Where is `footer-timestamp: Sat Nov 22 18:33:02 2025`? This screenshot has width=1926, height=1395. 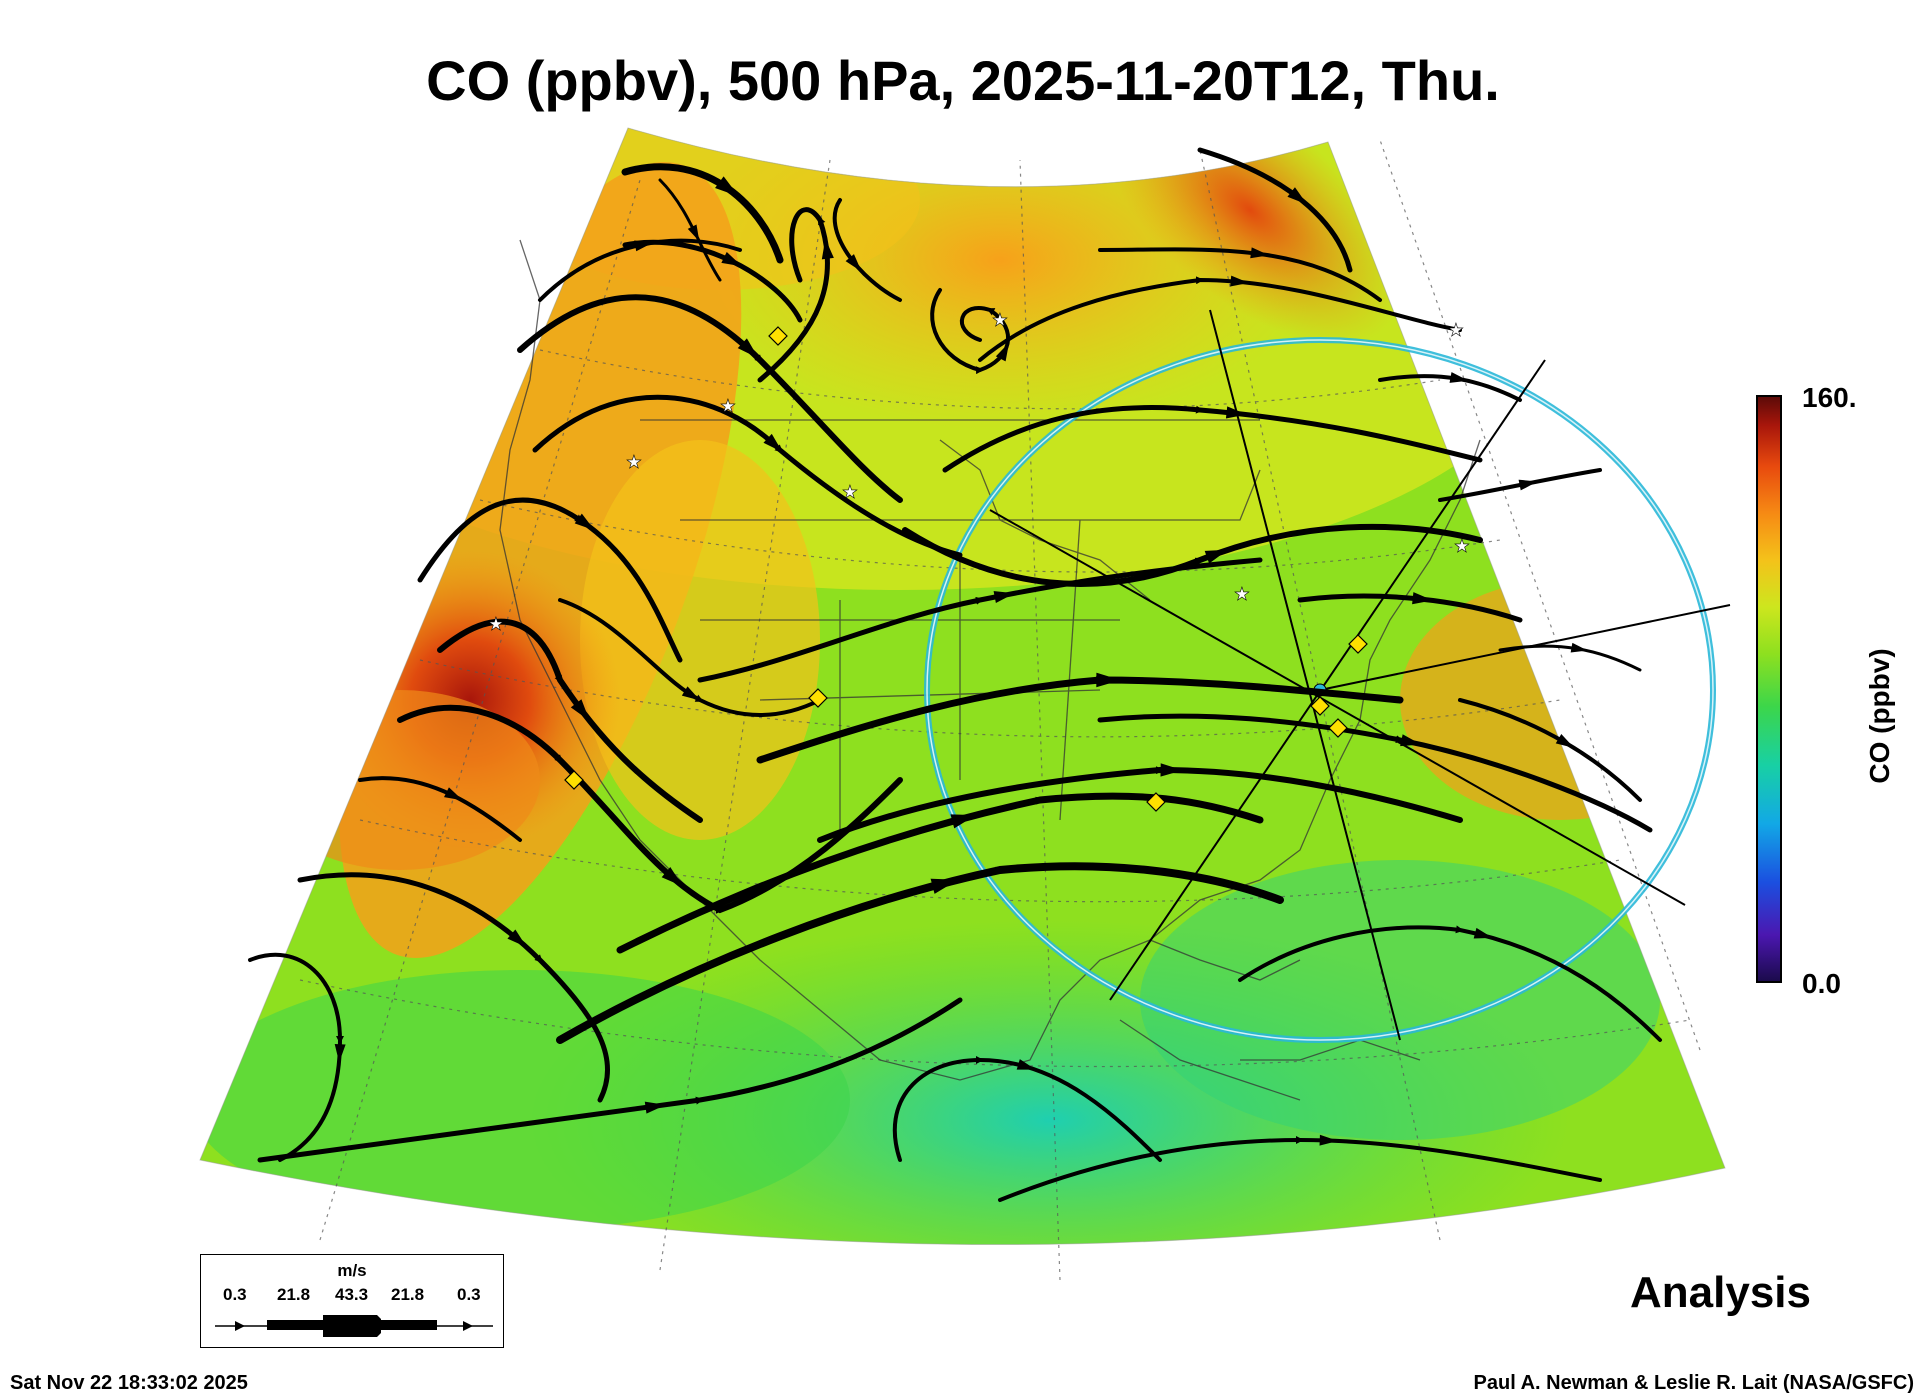 footer-timestamp: Sat Nov 22 18:33:02 2025 is located at coordinates (129, 1383).